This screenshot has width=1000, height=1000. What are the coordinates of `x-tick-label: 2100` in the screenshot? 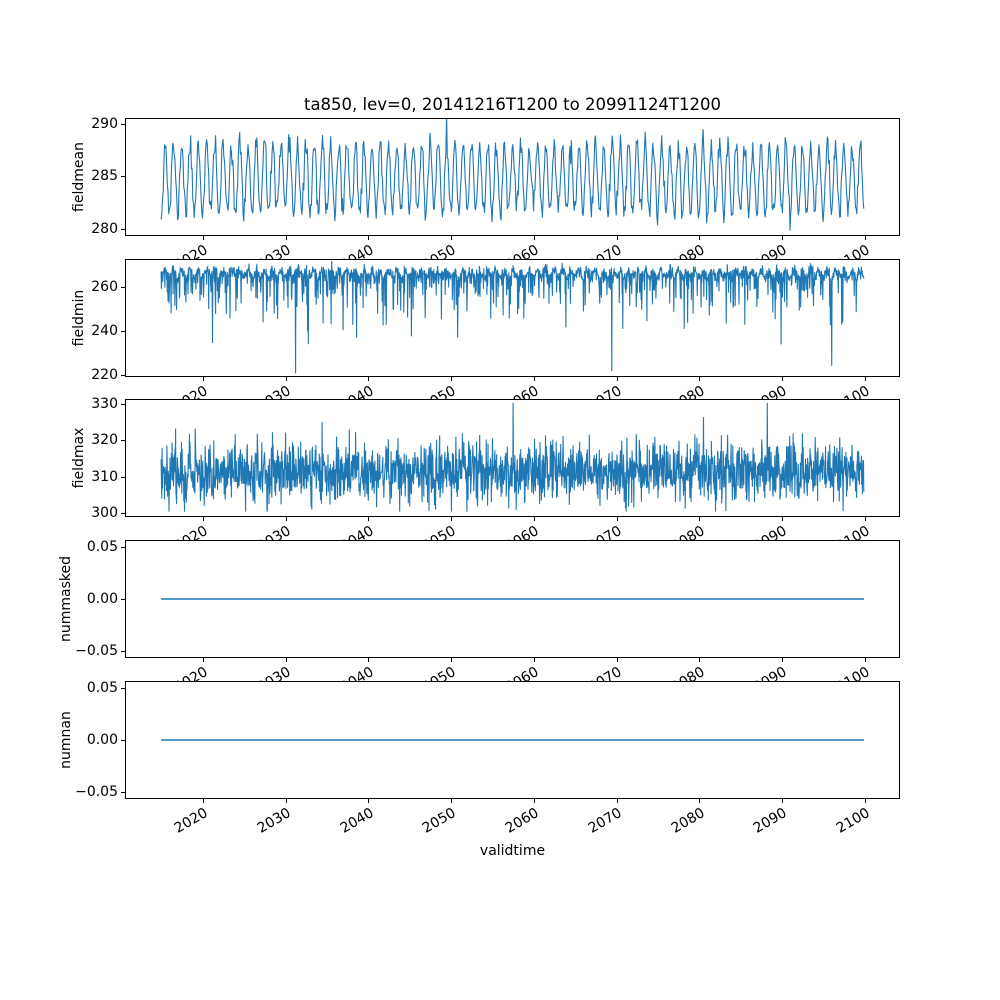 It's located at (853, 821).